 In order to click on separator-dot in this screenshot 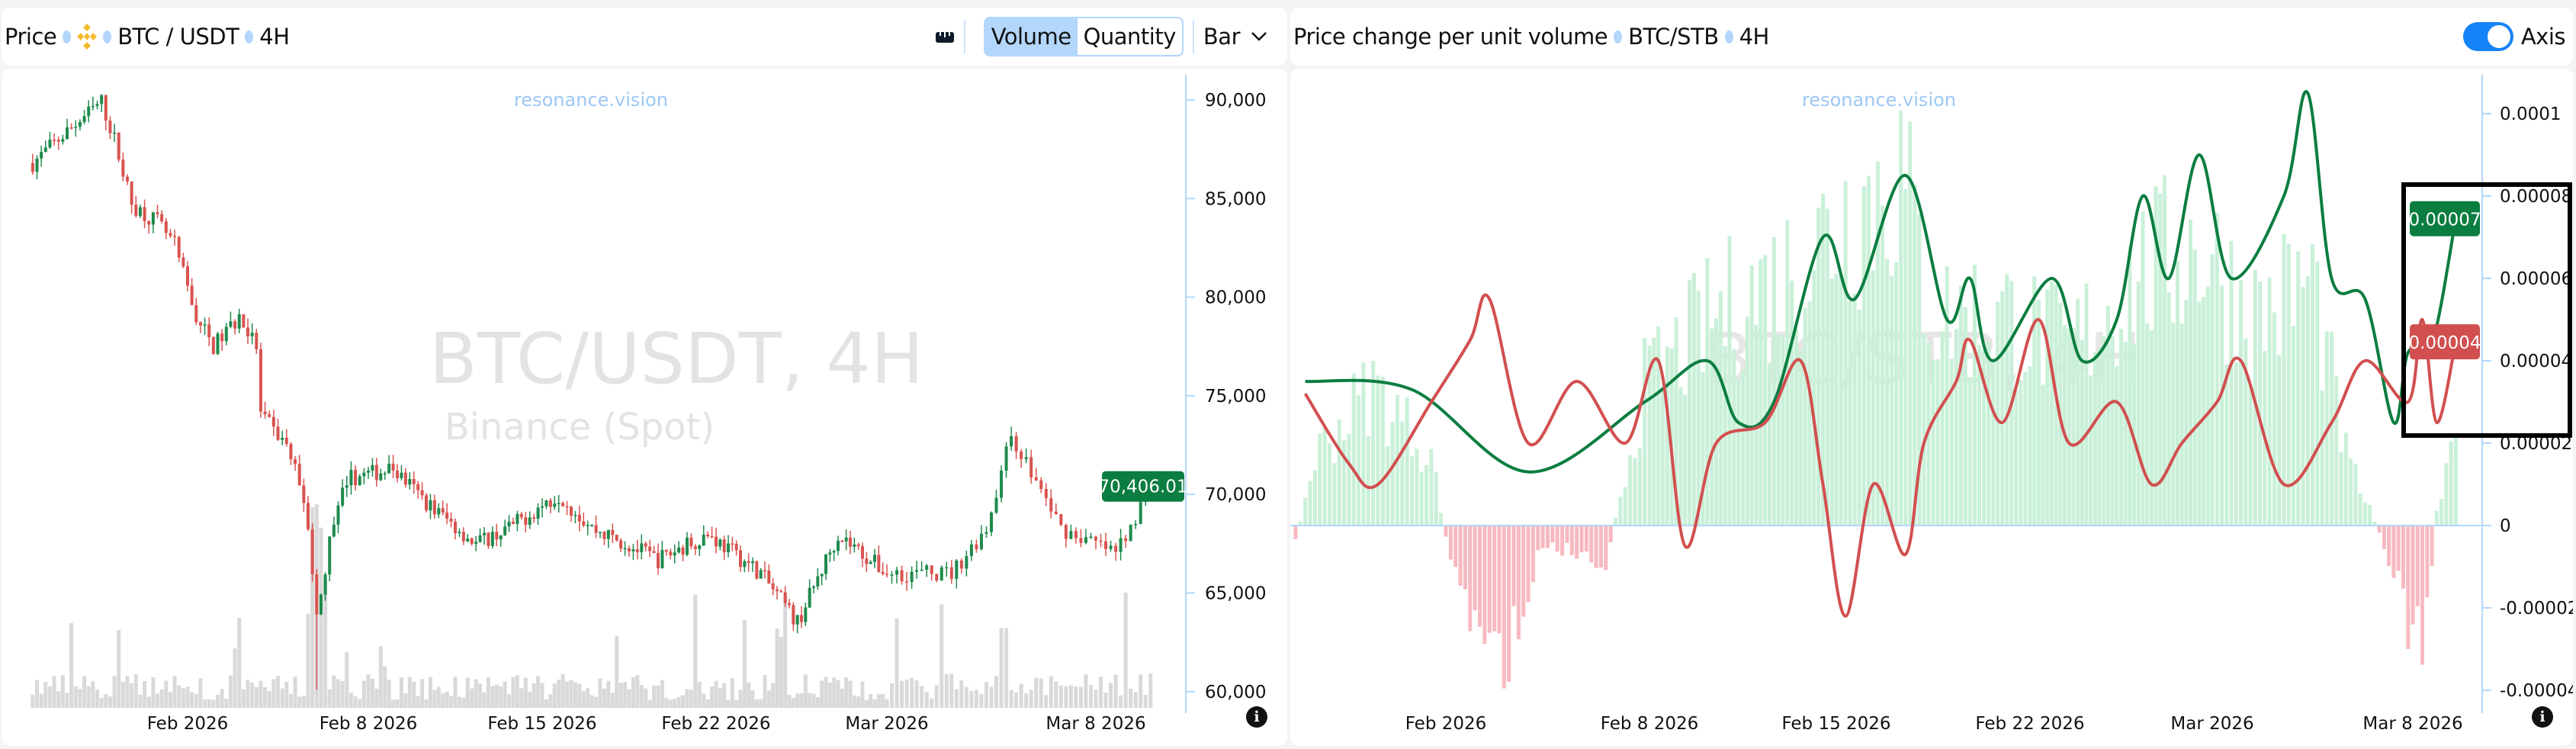, I will do `click(1728, 36)`.